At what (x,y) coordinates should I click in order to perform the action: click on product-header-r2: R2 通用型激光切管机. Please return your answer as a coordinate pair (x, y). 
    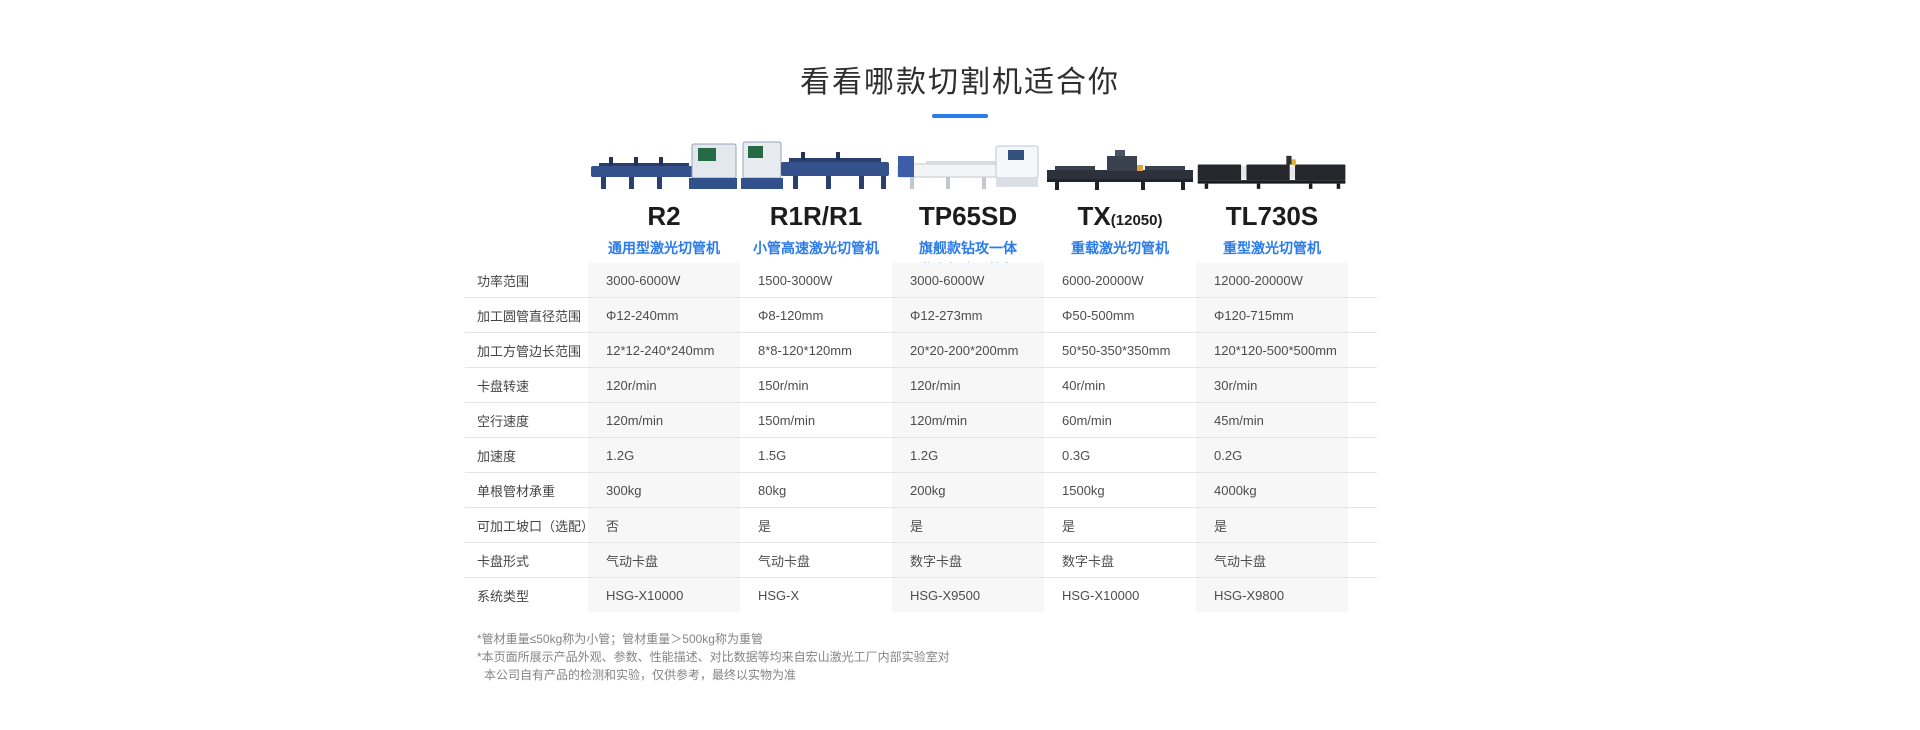
    Looking at the image, I should click on (664, 209).